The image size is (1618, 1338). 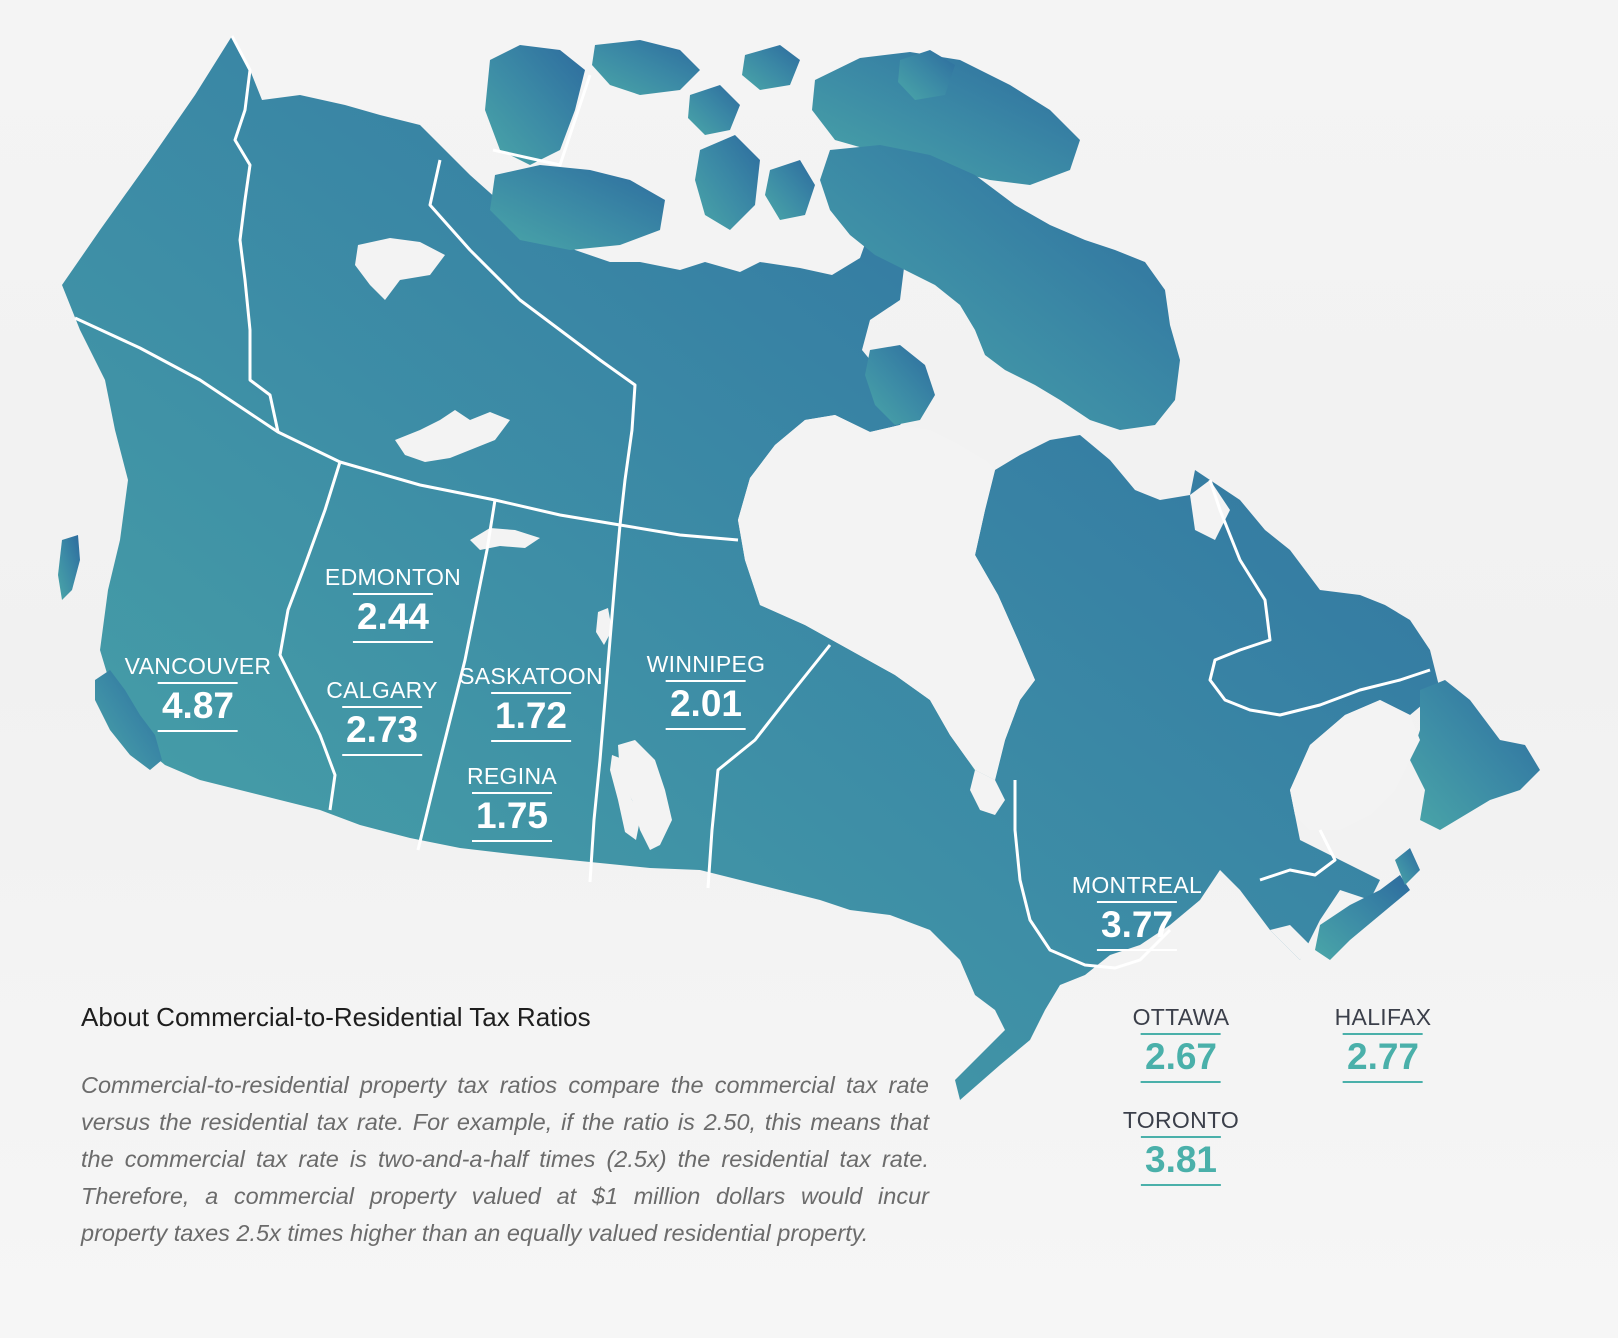 I want to click on tax-ratio-value: 2.44, so click(x=392, y=618).